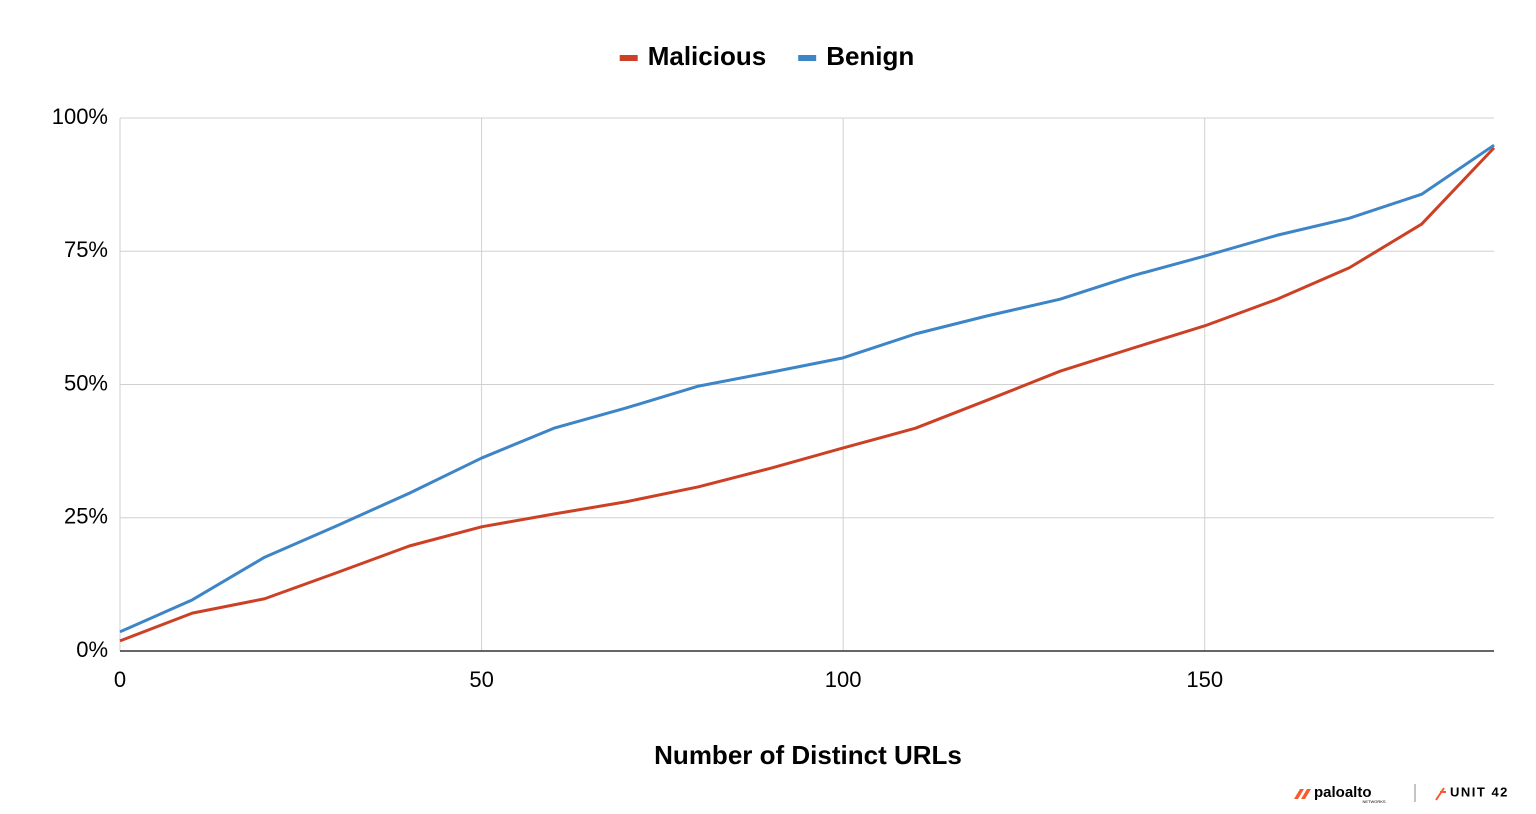 The width and height of the screenshot is (1536, 814). I want to click on x-axis-title: Number of Distinct URLs, so click(808, 755).